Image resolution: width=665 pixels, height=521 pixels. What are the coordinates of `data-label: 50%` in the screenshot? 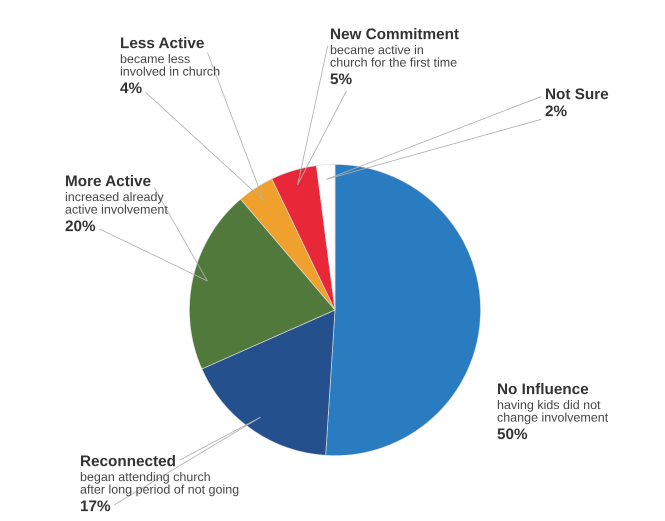 It's located at (512, 434).